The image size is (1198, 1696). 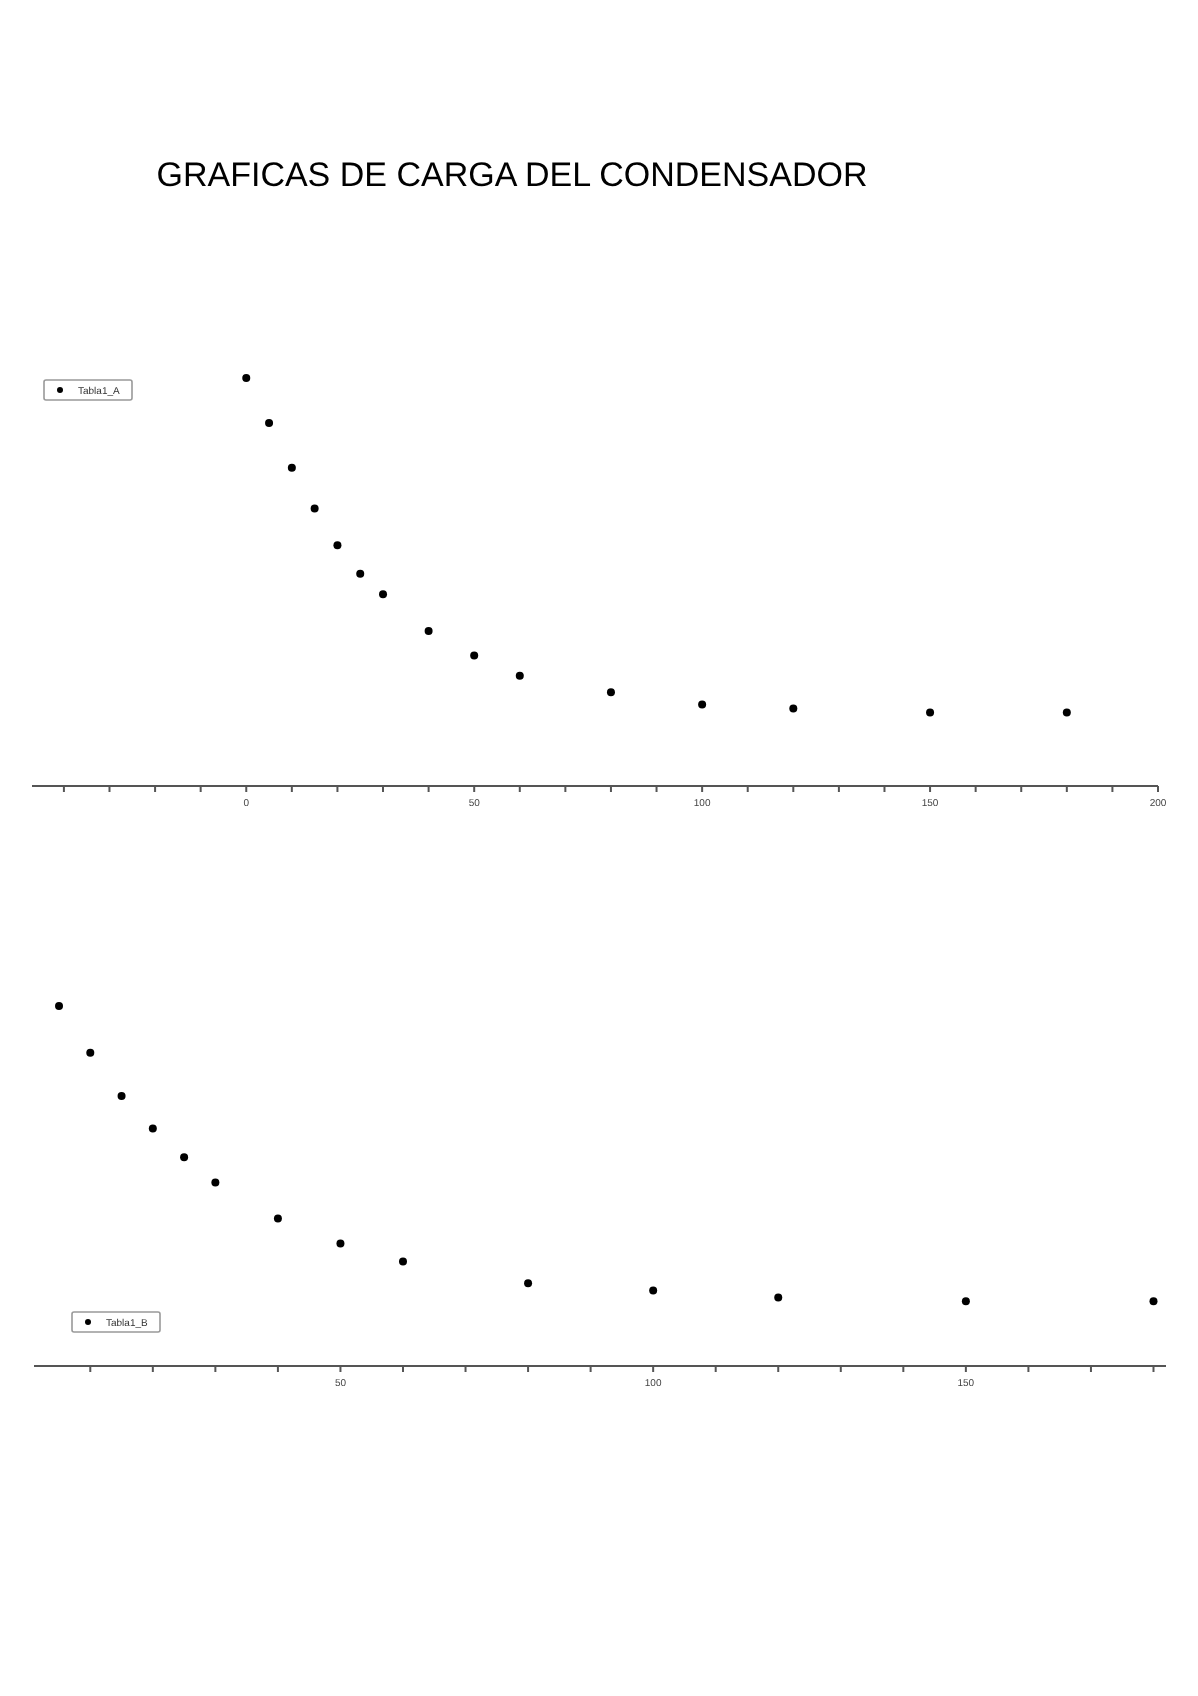 What do you see at coordinates (512, 175) in the screenshot?
I see `chart-title: GRAFICAS DE CARGA DEL CONDENSADOR` at bounding box center [512, 175].